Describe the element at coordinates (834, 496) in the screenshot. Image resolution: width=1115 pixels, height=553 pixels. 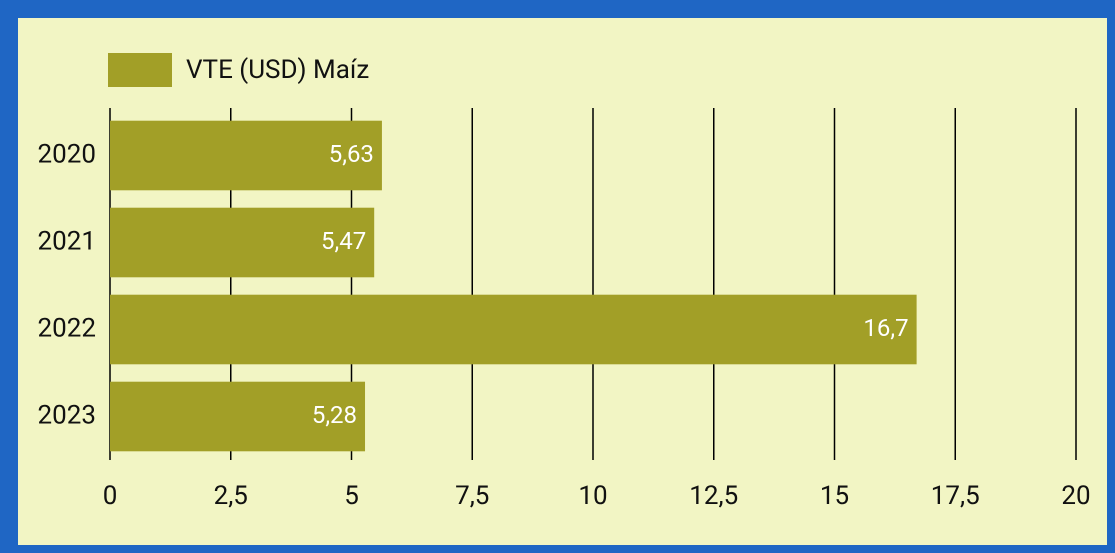
I see `x-tick-label: 15` at that location.